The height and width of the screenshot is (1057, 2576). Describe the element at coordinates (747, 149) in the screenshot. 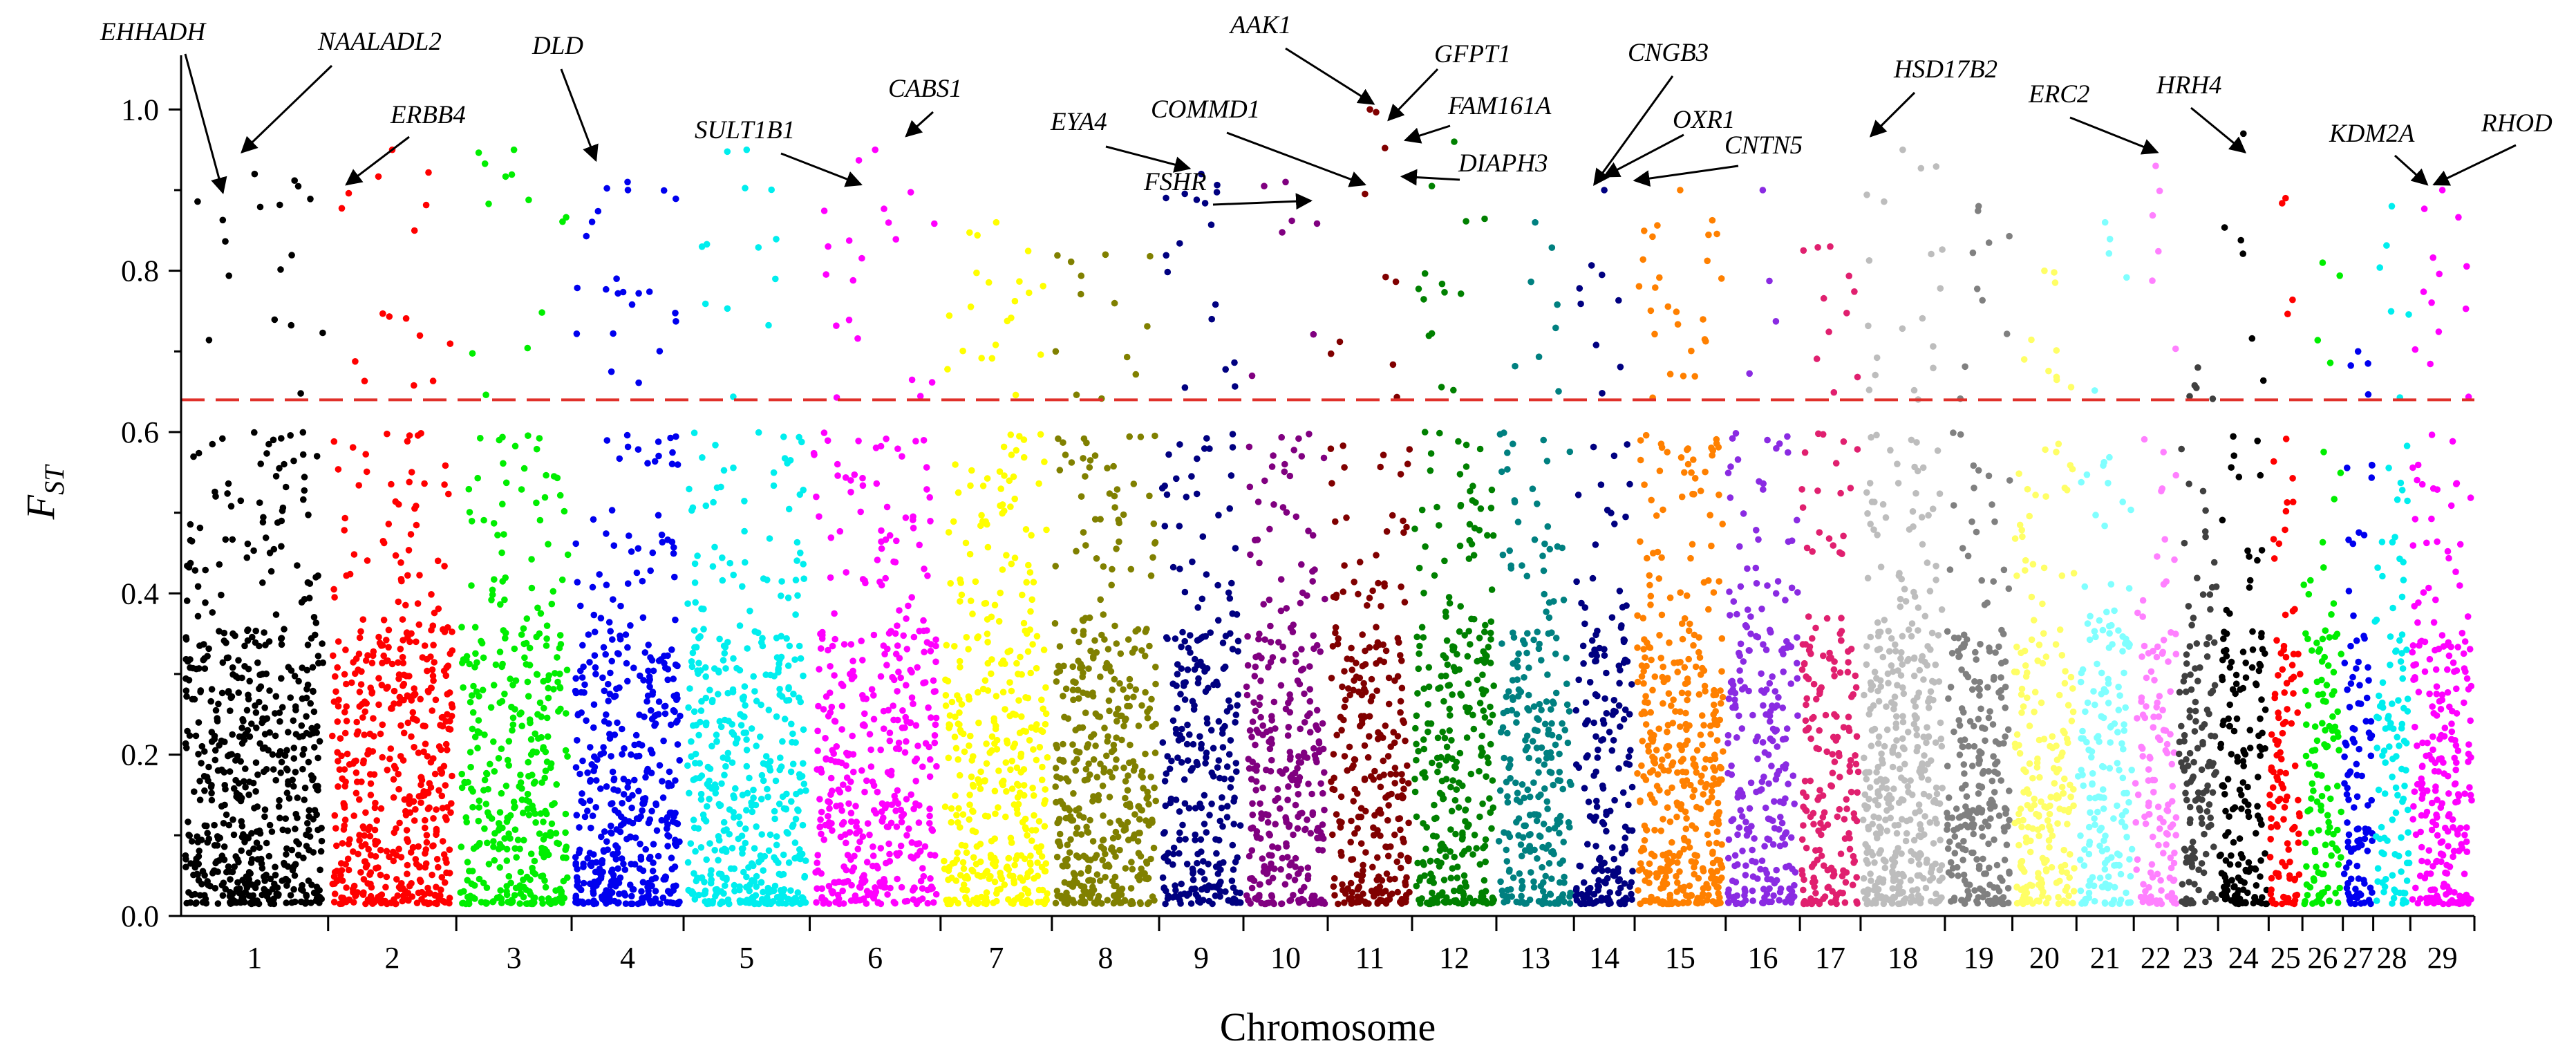

I see `snp-peak-point-chr5` at that location.